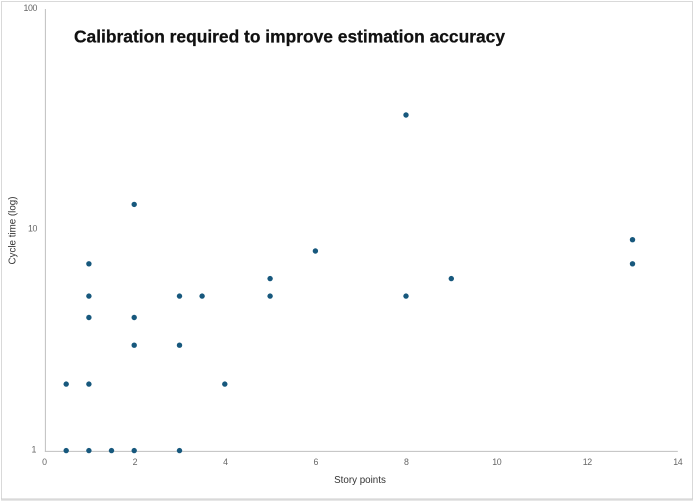 This screenshot has height=501, width=694. I want to click on svg-text: 8, so click(406, 462).